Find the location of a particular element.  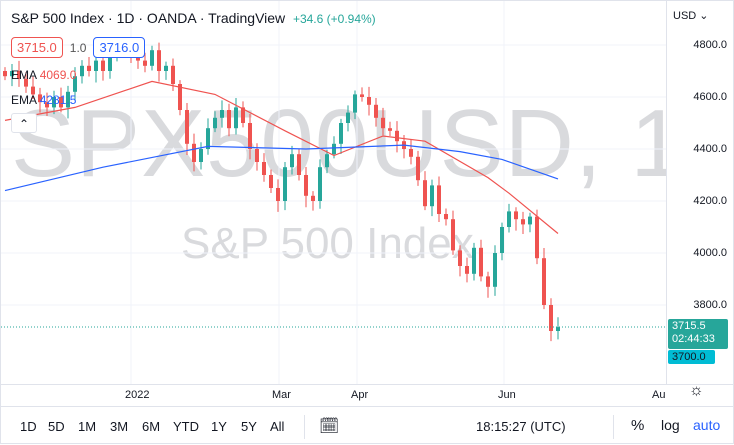

auto-toggle: auto is located at coordinates (707, 425).